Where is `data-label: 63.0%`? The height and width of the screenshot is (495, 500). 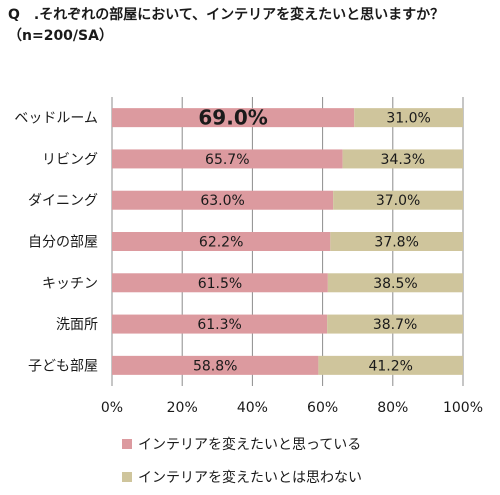 data-label: 63.0% is located at coordinates (222, 201).